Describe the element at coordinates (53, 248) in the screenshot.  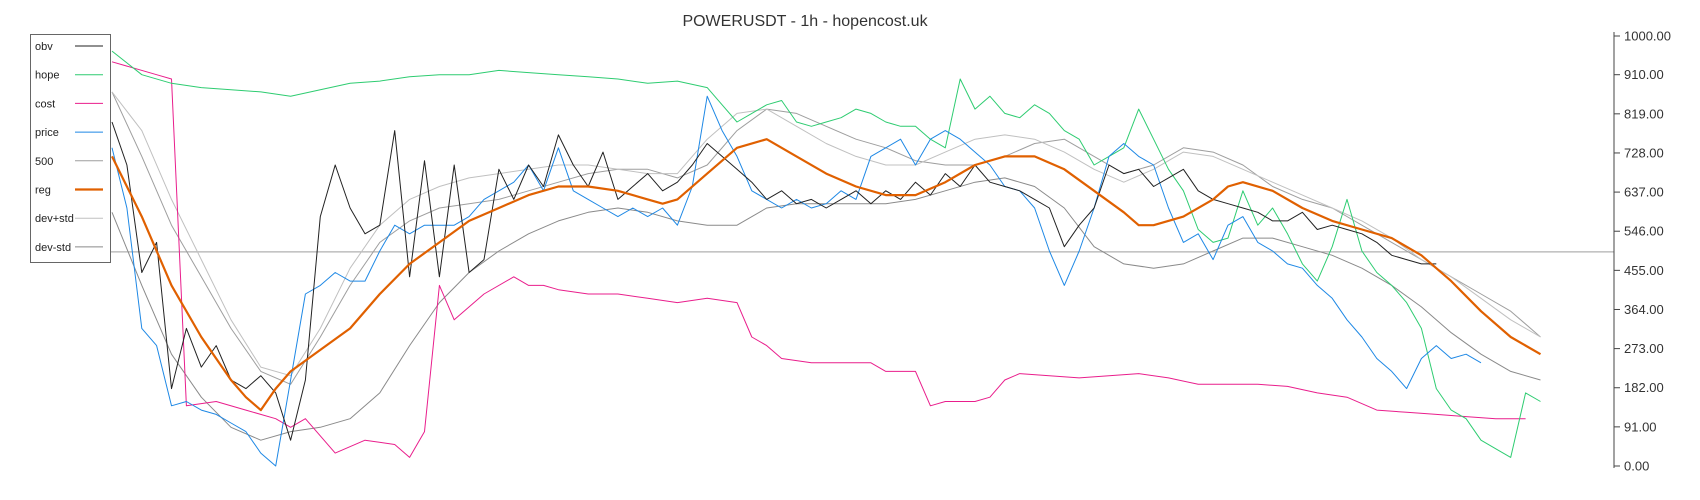
I see `legend-label: dev-std` at that location.